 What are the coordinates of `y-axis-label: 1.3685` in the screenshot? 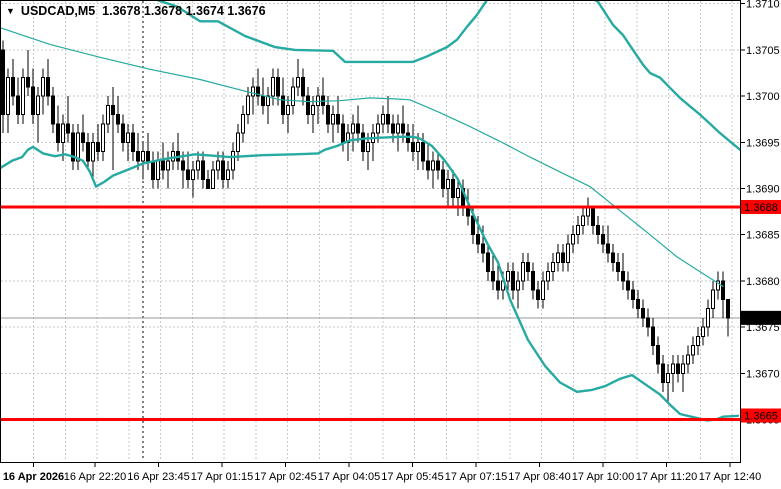 It's located at (763, 236).